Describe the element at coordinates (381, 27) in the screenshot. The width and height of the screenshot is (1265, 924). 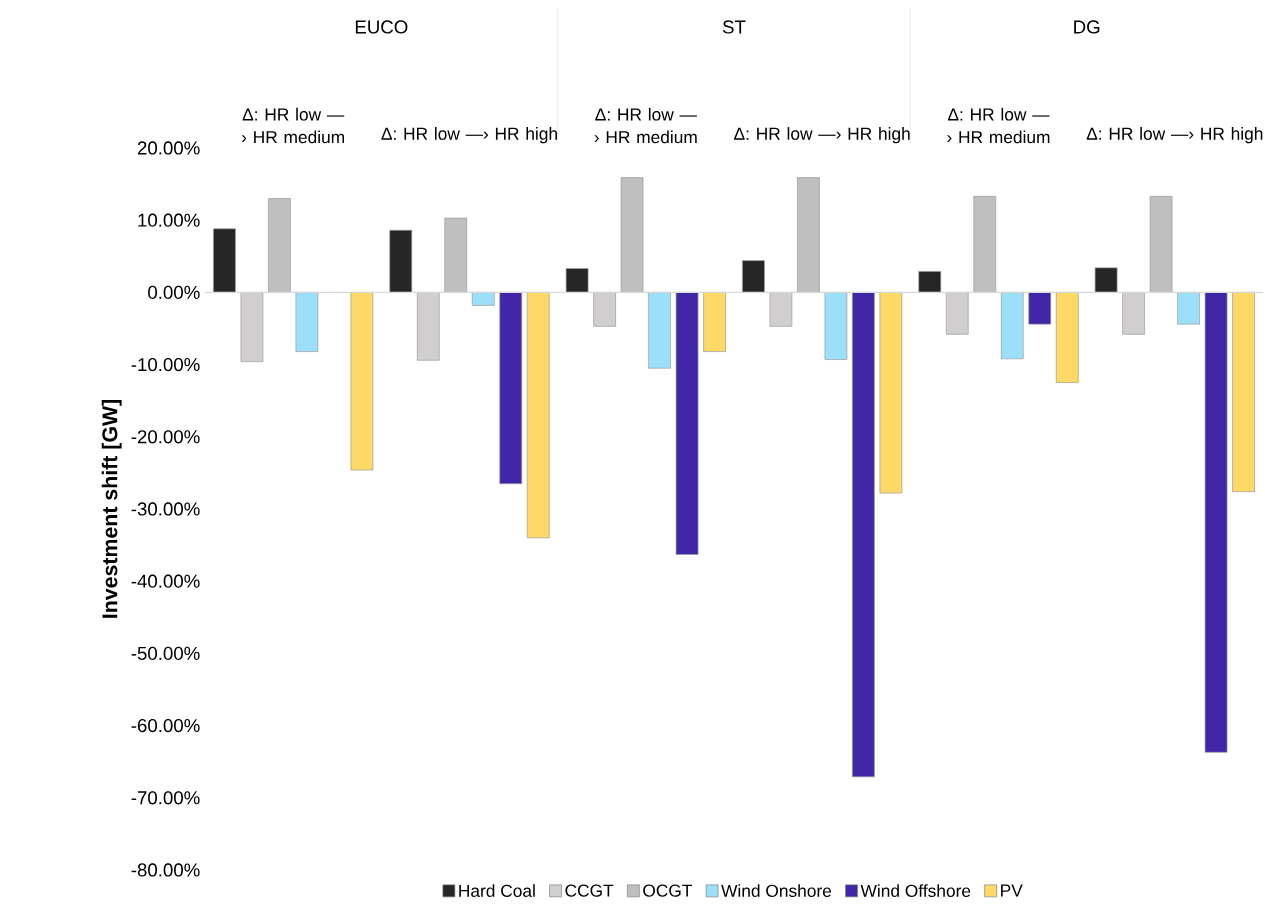
I see `text: EUCO` at that location.